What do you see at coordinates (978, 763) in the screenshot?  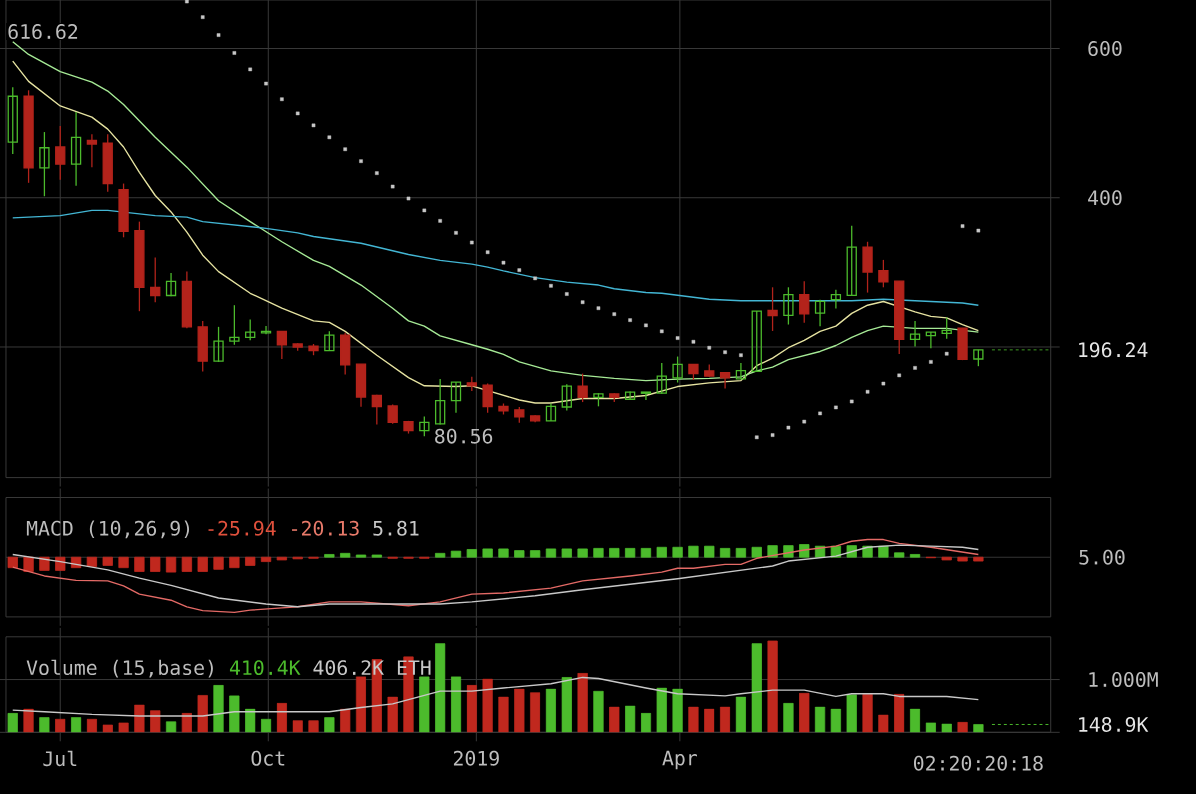 I see `text: 02:20:20:18` at bounding box center [978, 763].